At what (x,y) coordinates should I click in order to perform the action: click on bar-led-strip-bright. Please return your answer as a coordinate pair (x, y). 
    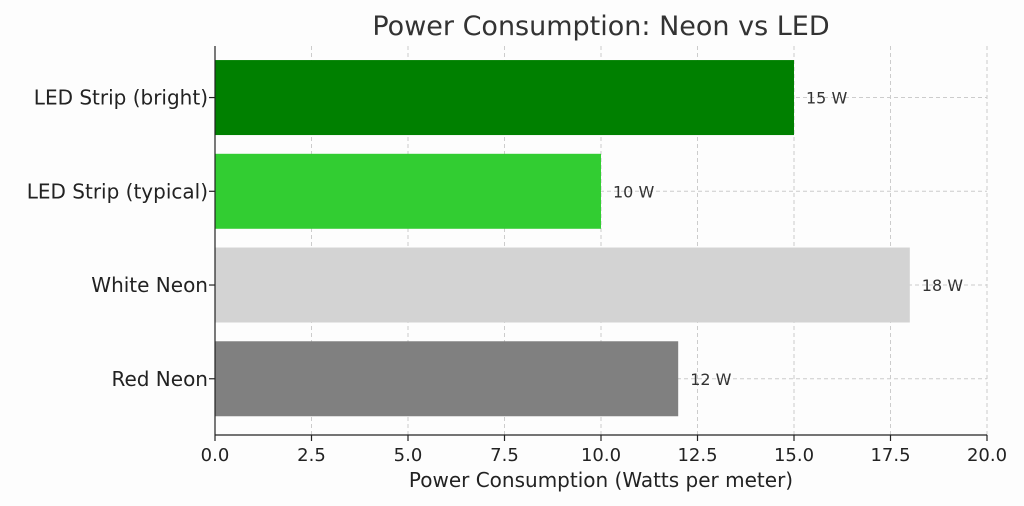
    Looking at the image, I should click on (504, 98).